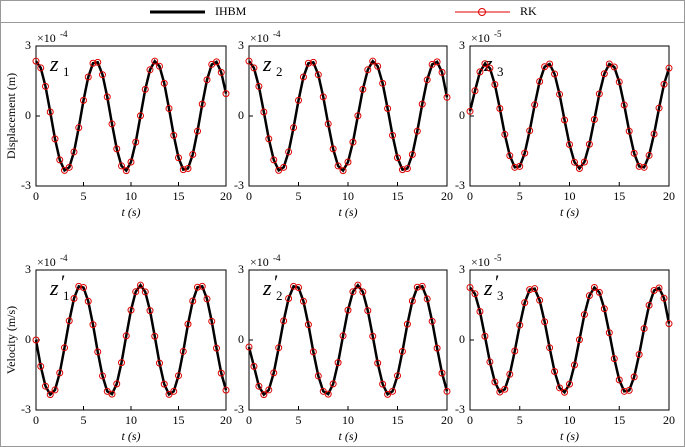 This screenshot has height=447, width=685. Describe the element at coordinates (66, 71) in the screenshot. I see `panel-label-sub: 1` at that location.